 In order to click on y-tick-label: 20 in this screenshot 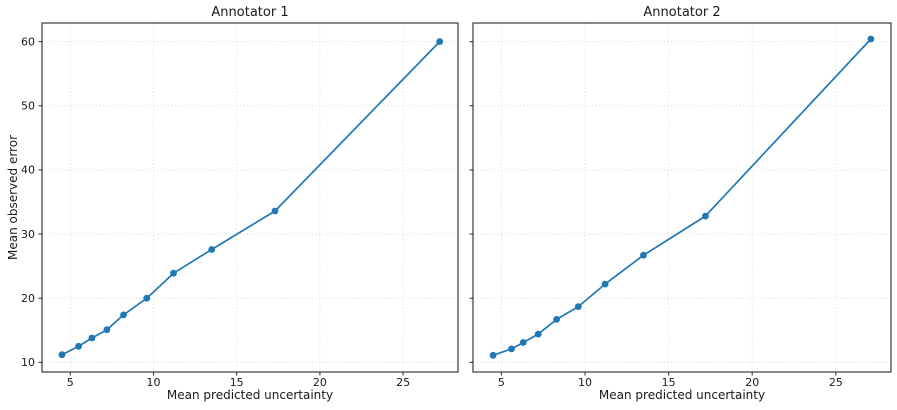, I will do `click(28, 298)`.